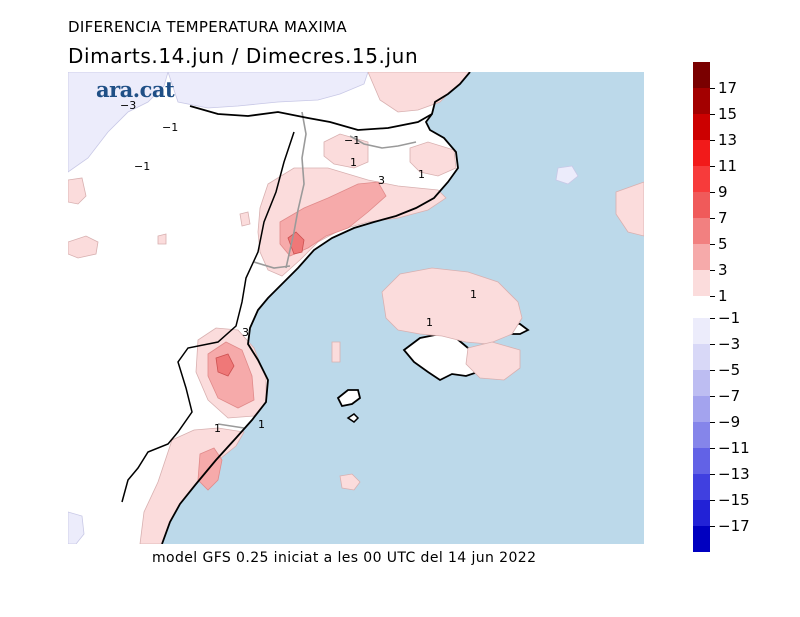  What do you see at coordinates (723, 218) in the screenshot?
I see `legend-label: 7` at bounding box center [723, 218].